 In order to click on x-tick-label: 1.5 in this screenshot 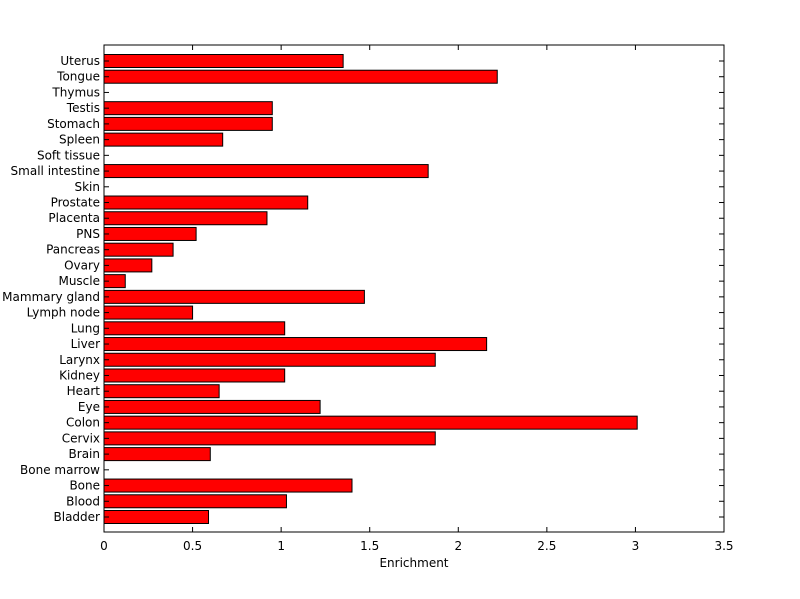, I will do `click(369, 546)`.